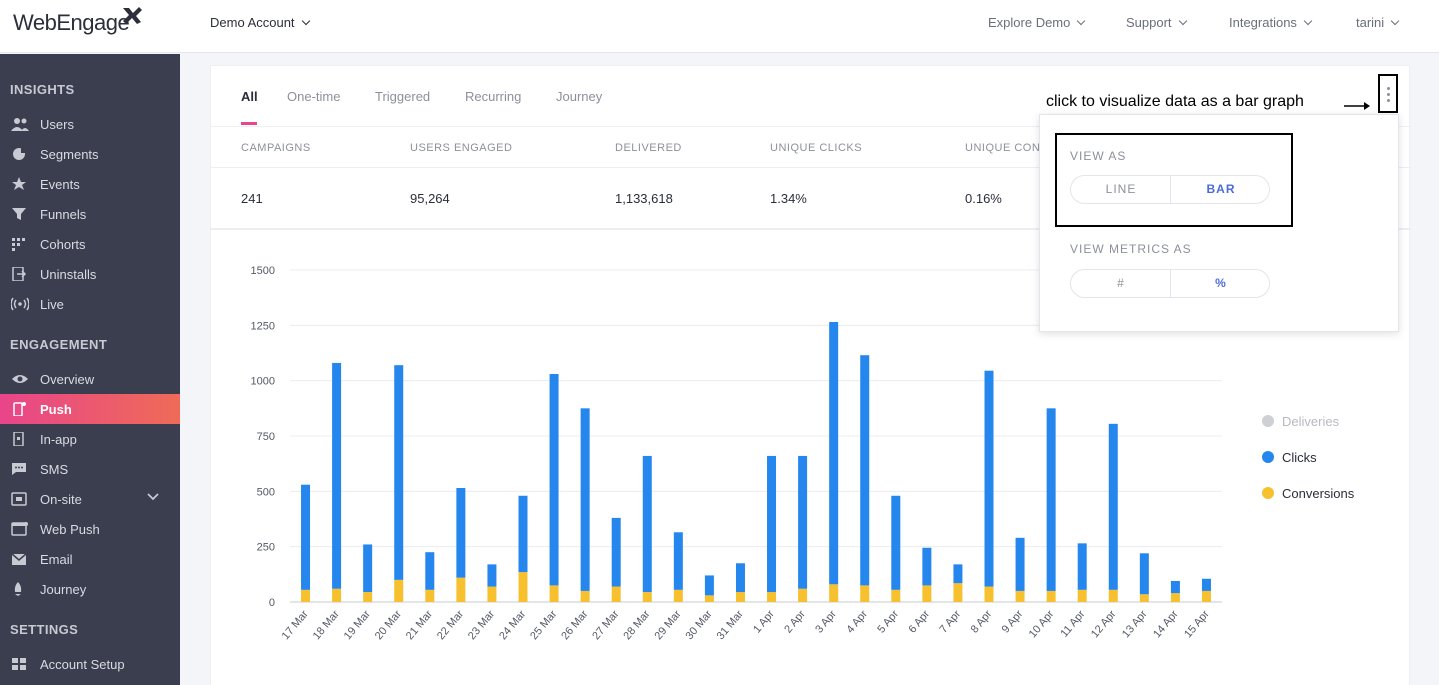 The width and height of the screenshot is (1439, 685). I want to click on settings-grid-icon, so click(19, 664).